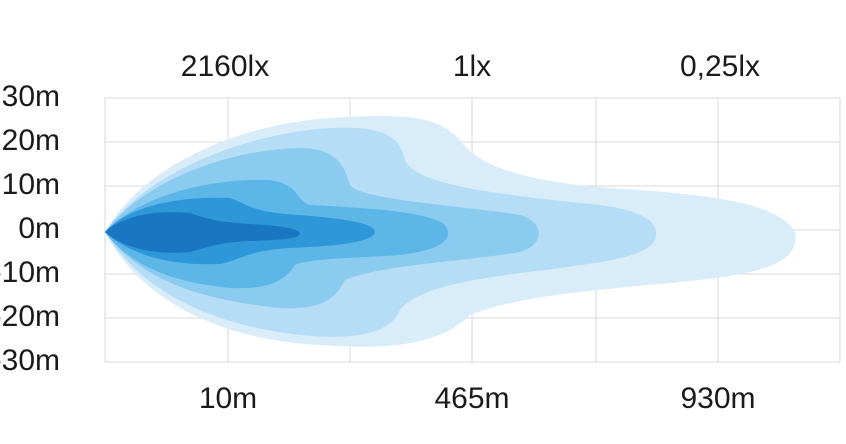  I want to click on distance-label: 930m, so click(717, 398).